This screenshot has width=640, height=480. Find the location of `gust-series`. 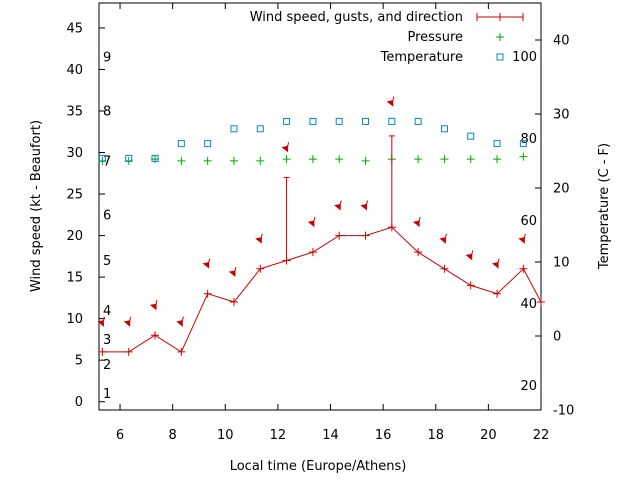

gust-series is located at coordinates (339, 198).